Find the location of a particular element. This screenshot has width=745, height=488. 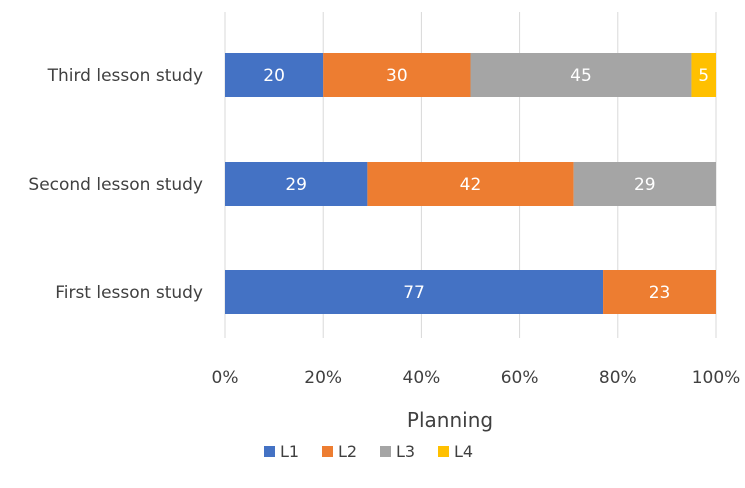

legend-swatch-l4 is located at coordinates (443, 451).